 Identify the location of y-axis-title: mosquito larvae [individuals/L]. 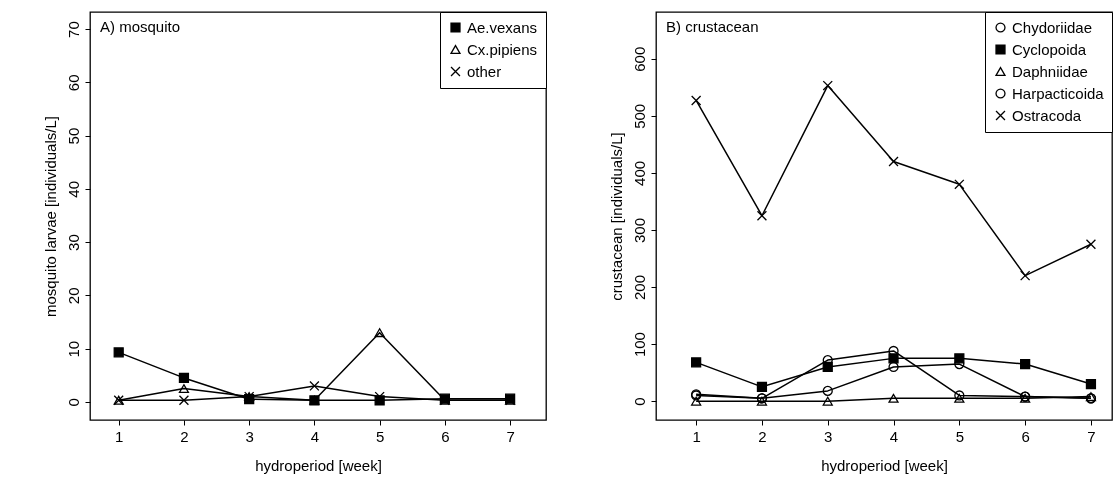
(50, 216).